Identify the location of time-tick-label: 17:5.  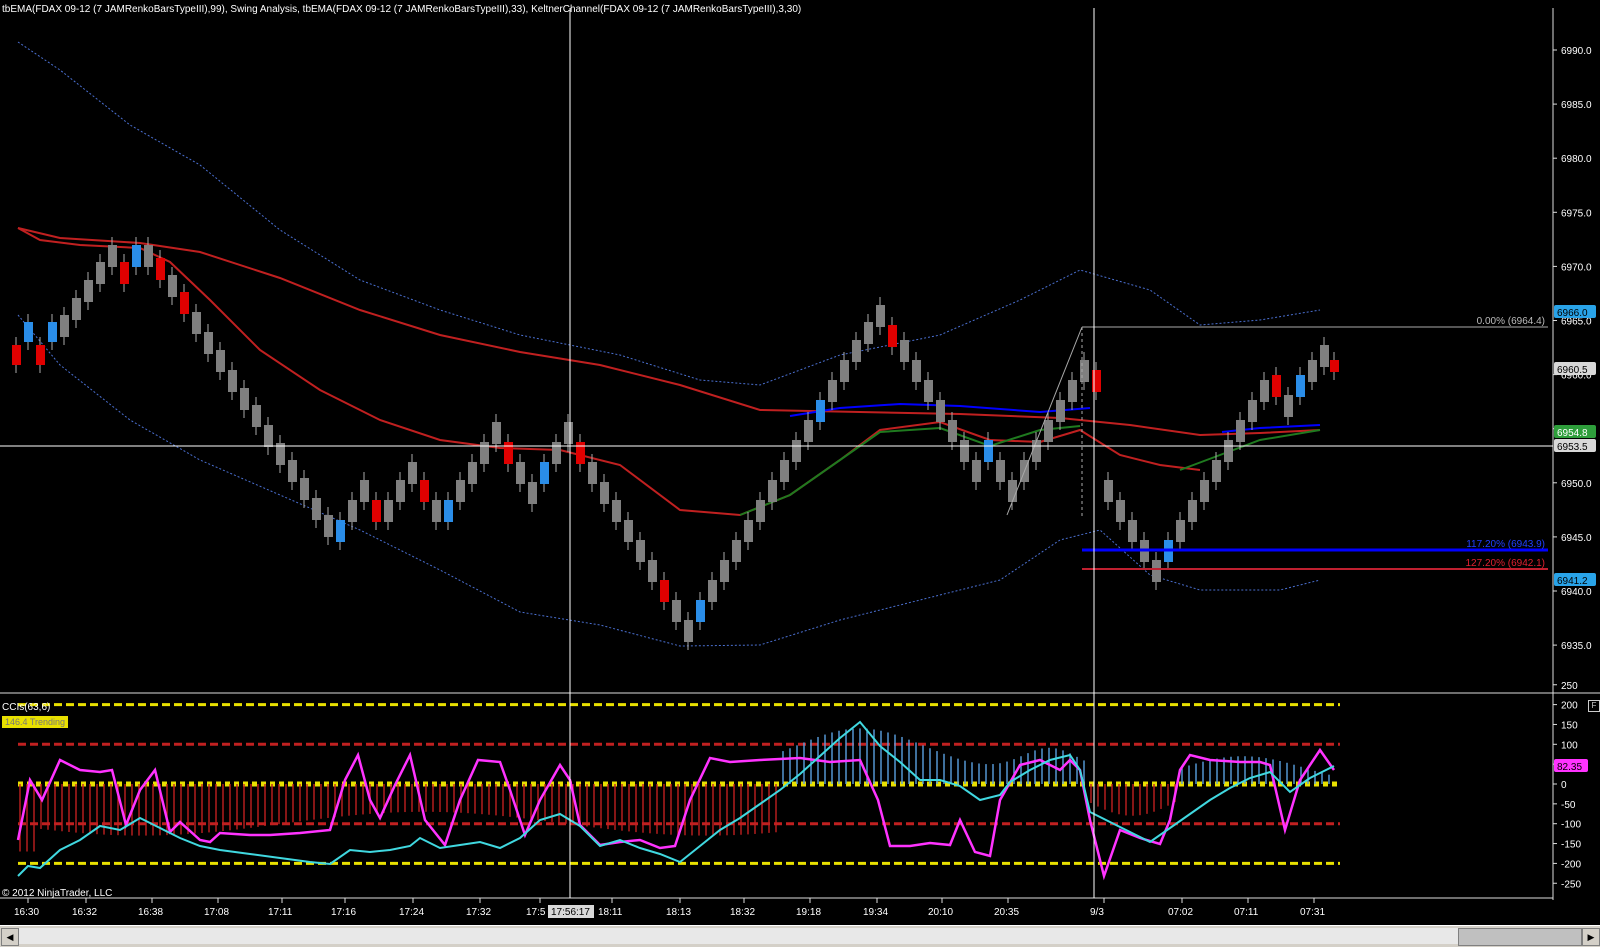
(536, 912).